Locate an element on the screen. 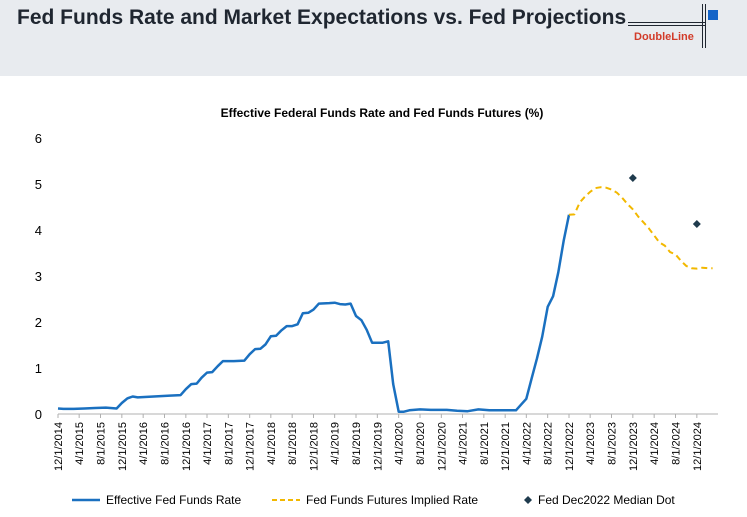 This screenshot has width=747, height=517. x-tick-label: 12/1/2017 is located at coordinates (251, 446).